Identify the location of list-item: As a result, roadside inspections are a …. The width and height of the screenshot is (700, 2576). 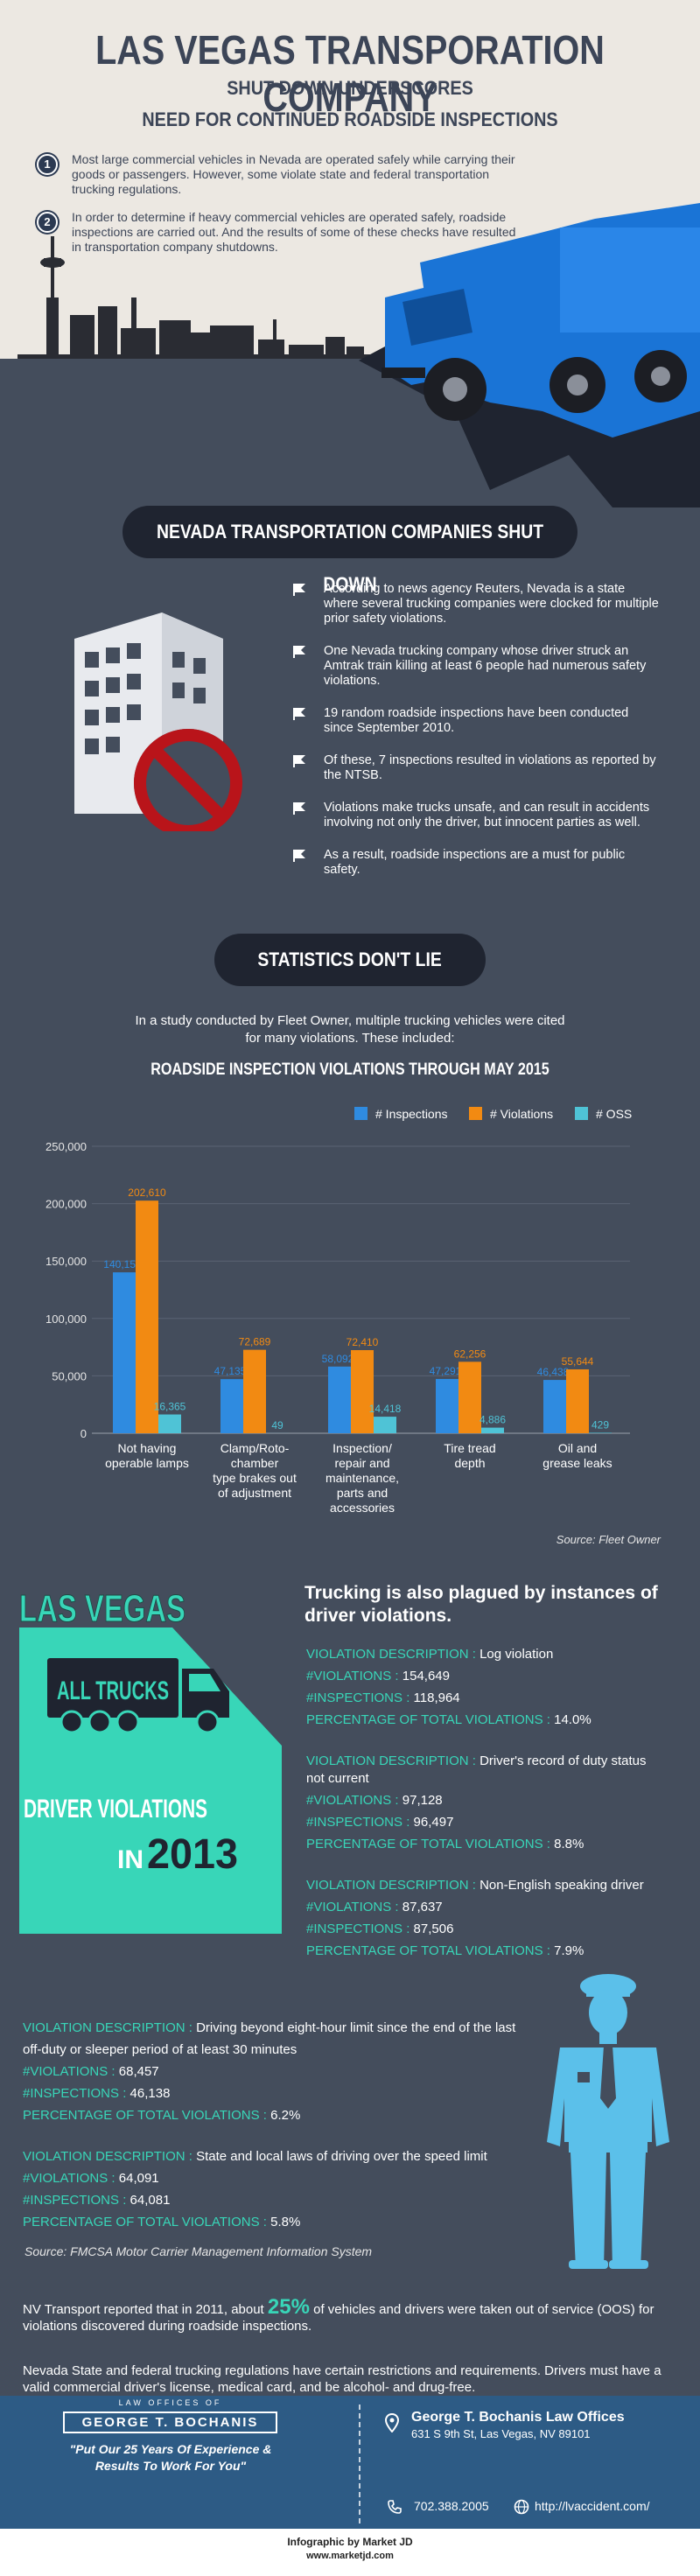
(477, 863).